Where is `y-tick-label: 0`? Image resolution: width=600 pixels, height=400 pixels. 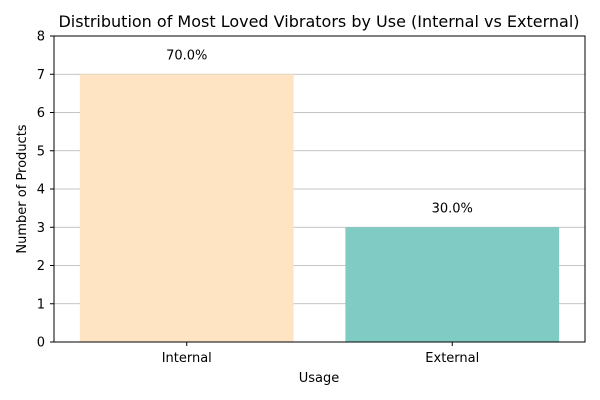 y-tick-label: 0 is located at coordinates (41, 343).